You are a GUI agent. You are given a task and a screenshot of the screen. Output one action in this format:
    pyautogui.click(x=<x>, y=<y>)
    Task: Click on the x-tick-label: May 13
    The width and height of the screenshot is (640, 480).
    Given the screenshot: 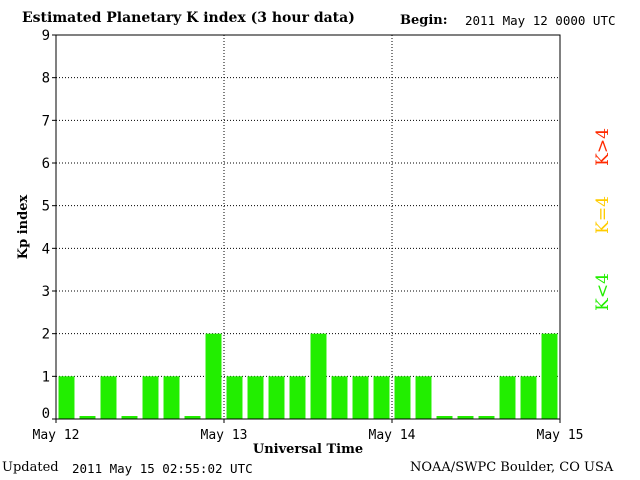 What is the action you would take?
    pyautogui.click(x=224, y=435)
    